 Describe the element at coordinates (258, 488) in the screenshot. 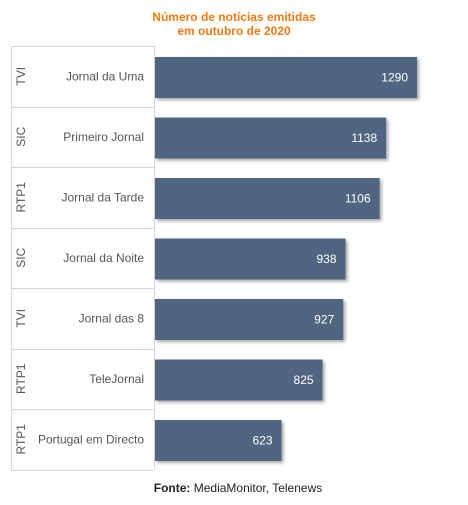

I see `source-text: MediaMonitor, Telenews` at that location.